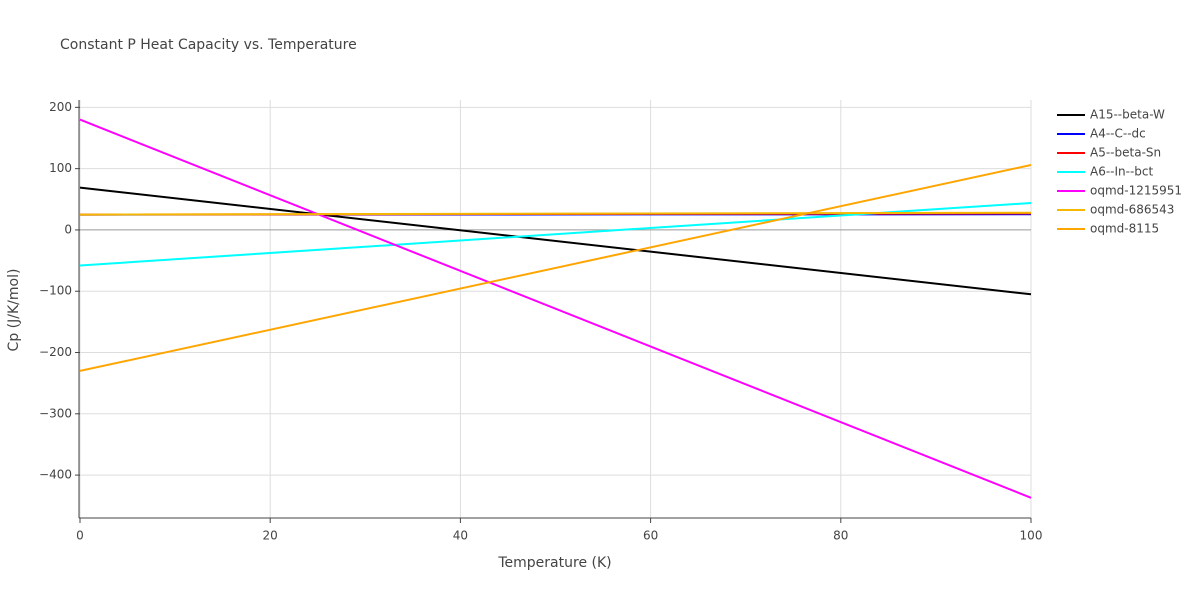 This screenshot has width=1200, height=604. I want to click on y-tick-label: −200, so click(55, 352).